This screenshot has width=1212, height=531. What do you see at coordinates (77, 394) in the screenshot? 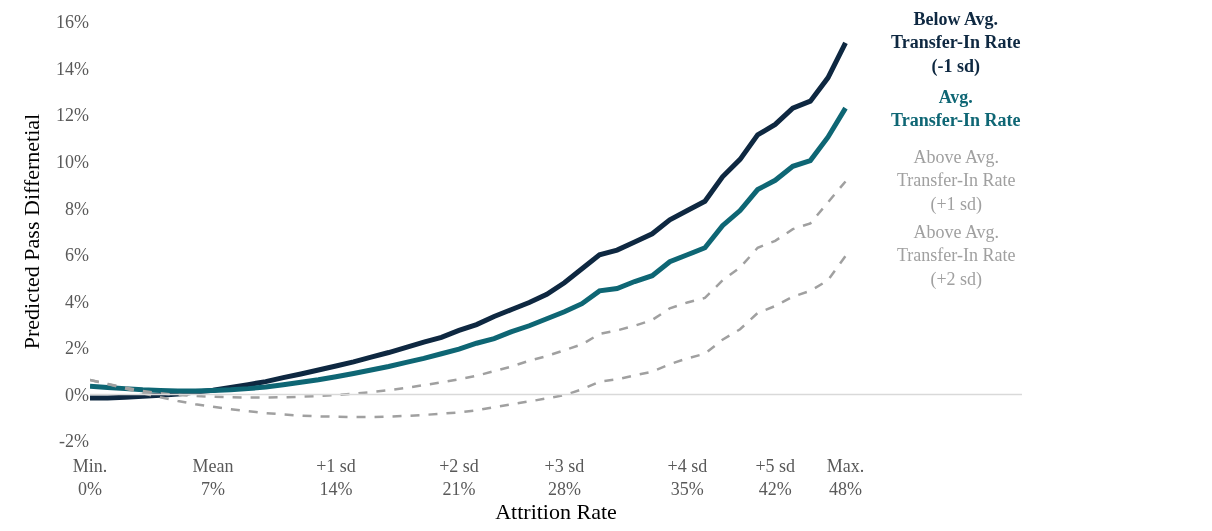
I see `y-tick-label: 0%` at bounding box center [77, 394].